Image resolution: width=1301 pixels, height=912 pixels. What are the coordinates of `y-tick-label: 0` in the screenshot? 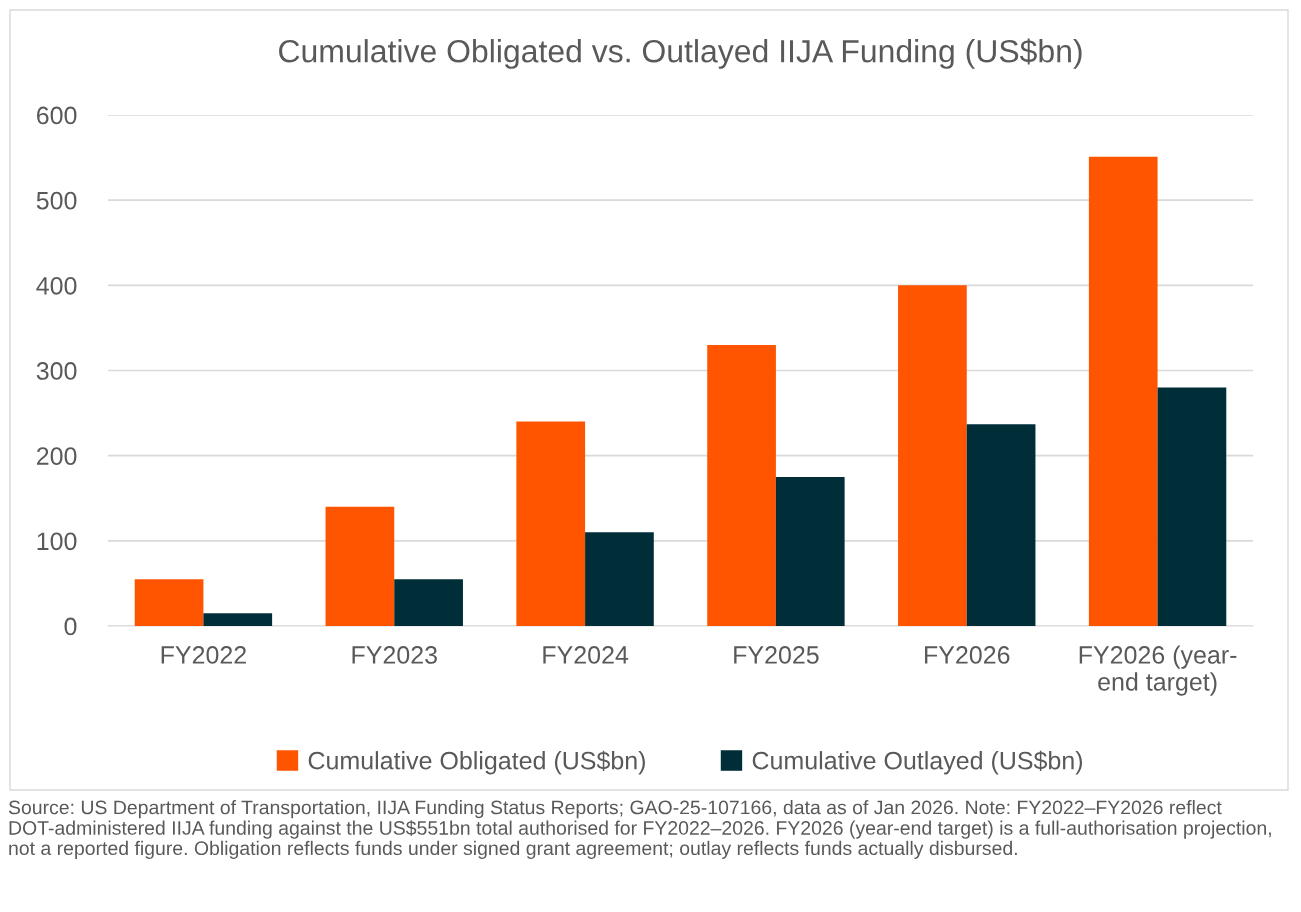 It's located at (70, 626).